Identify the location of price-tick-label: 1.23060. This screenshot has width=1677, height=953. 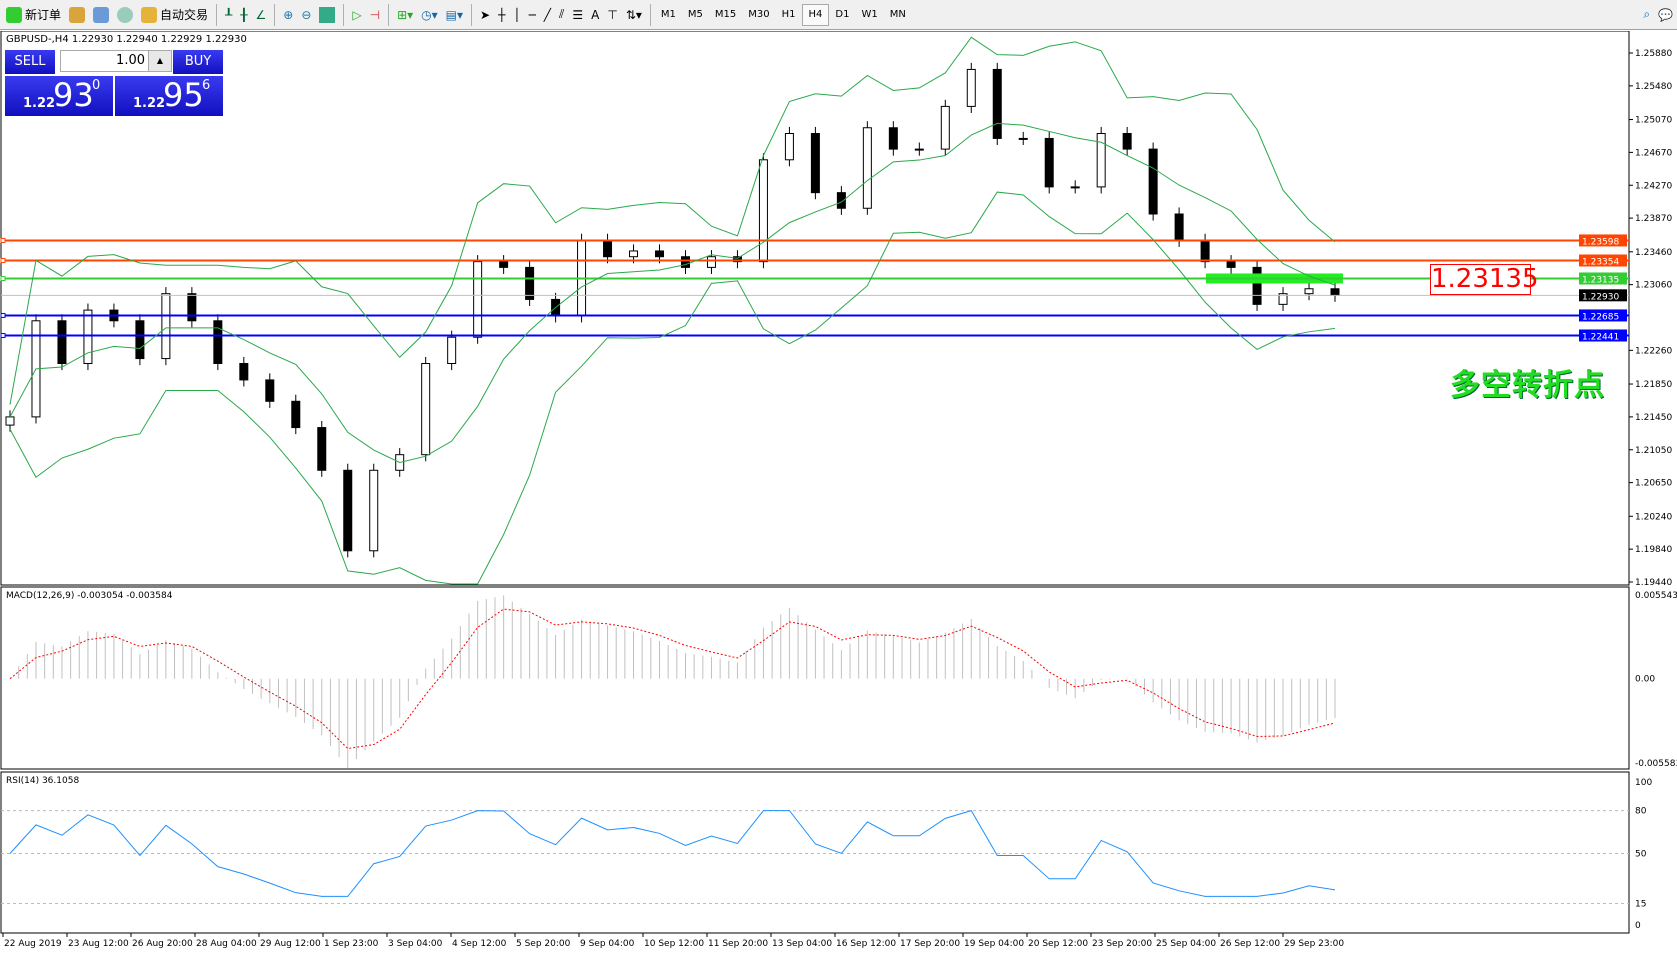
(1653, 286).